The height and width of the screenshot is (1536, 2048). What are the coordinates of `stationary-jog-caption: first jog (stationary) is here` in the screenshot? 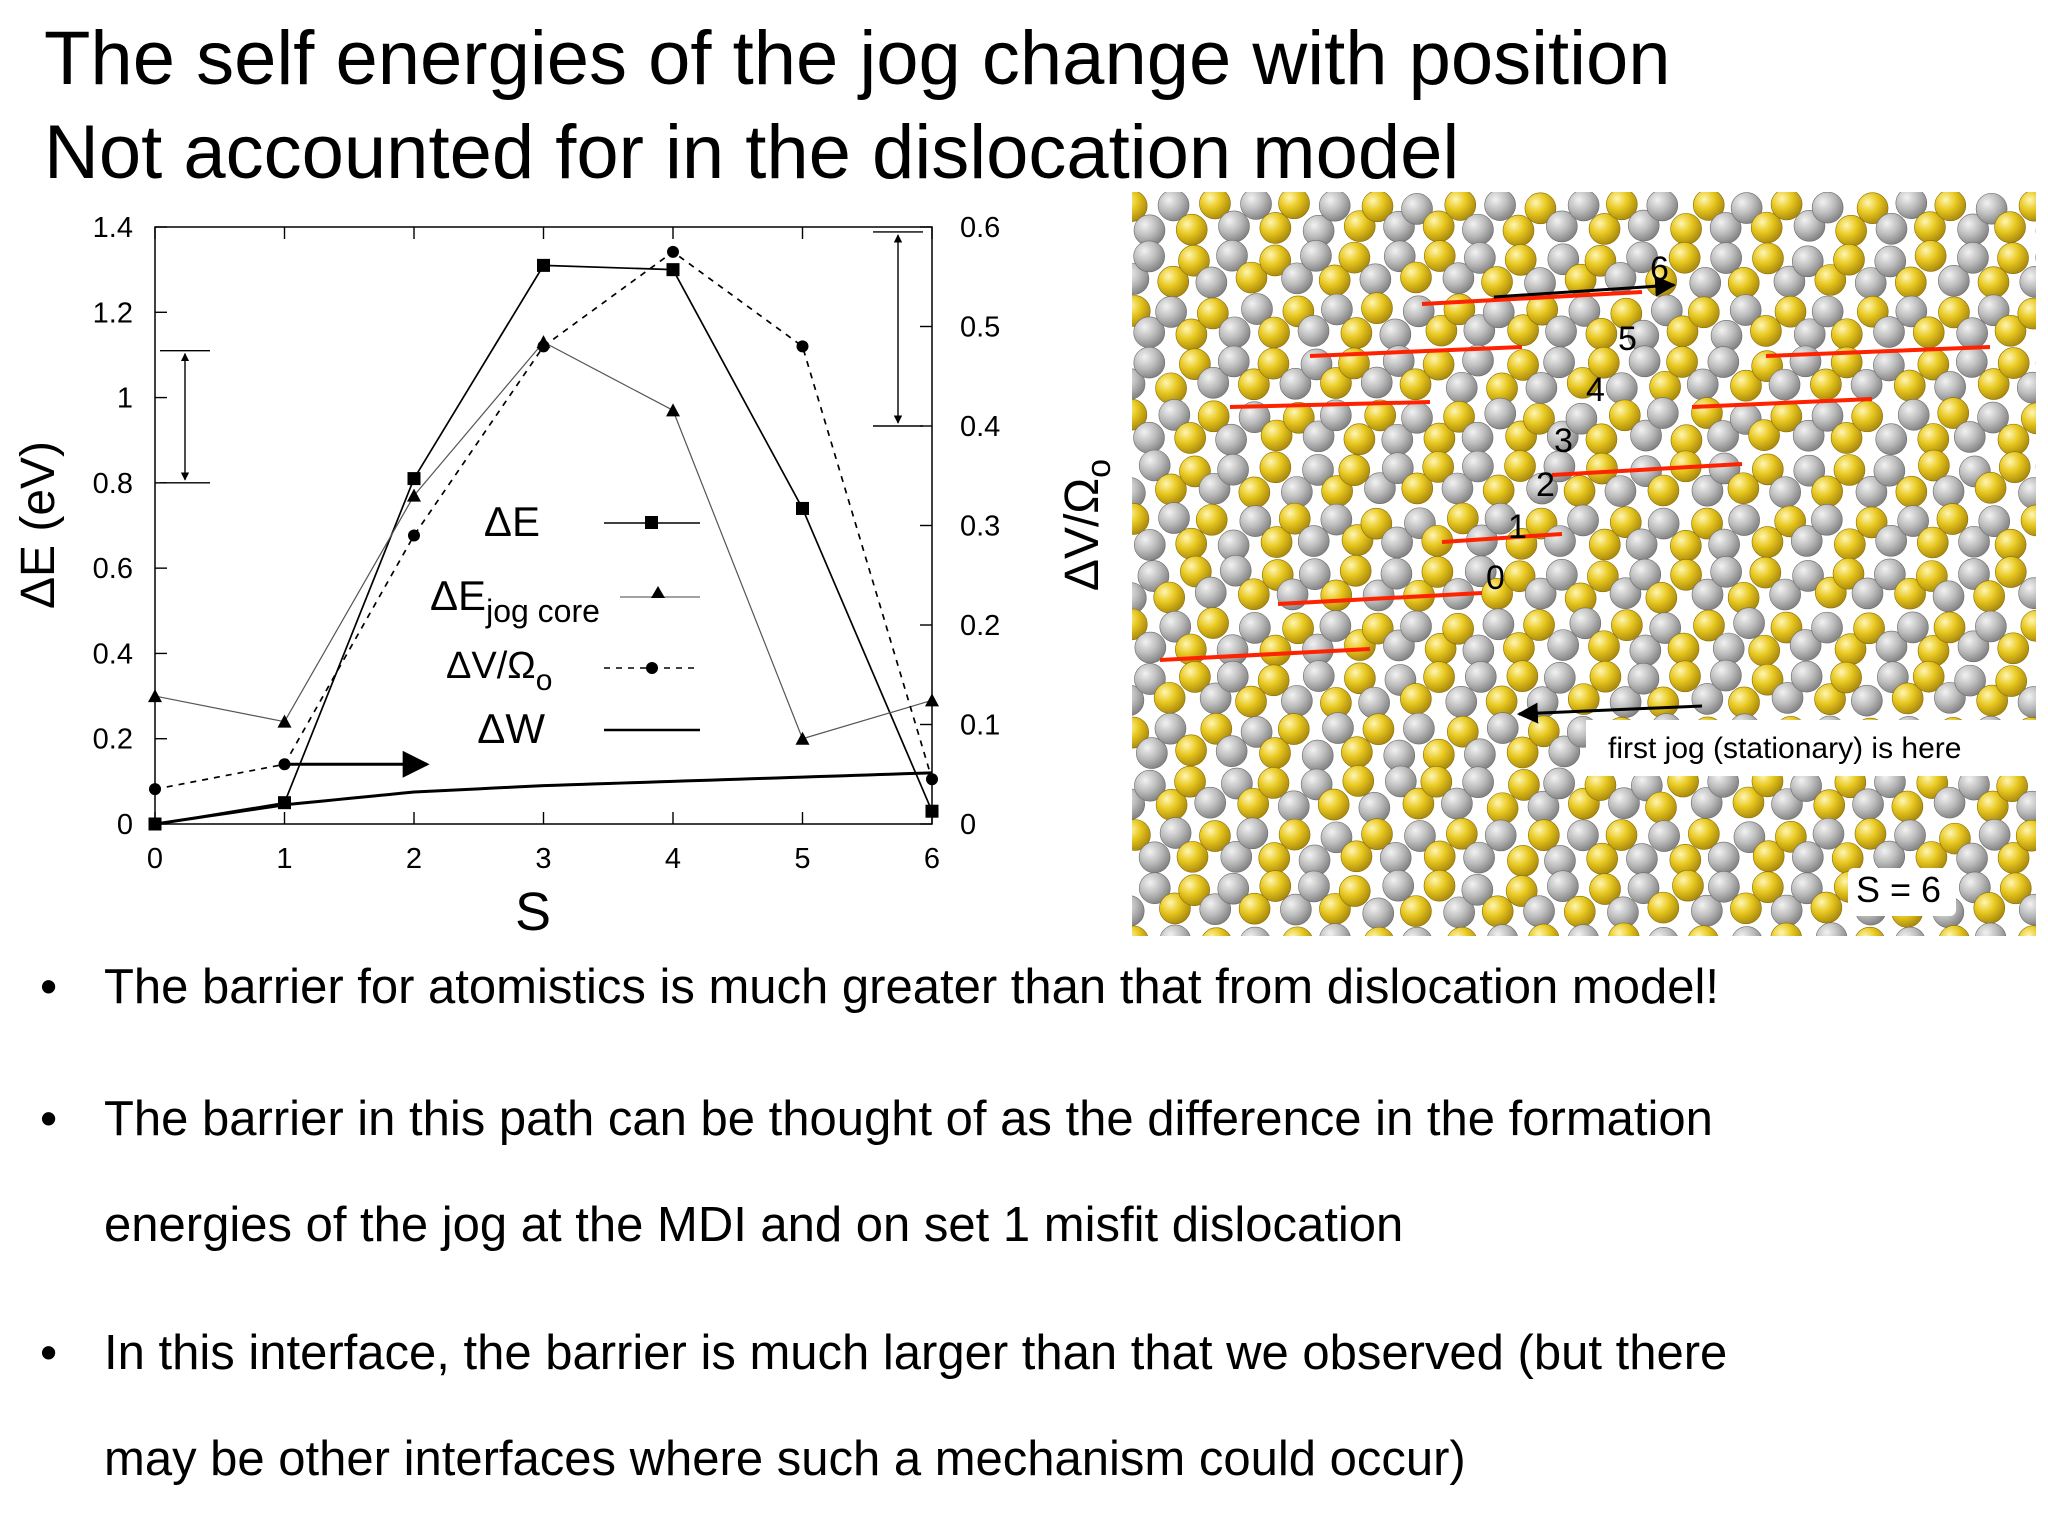 It's located at (1784, 748).